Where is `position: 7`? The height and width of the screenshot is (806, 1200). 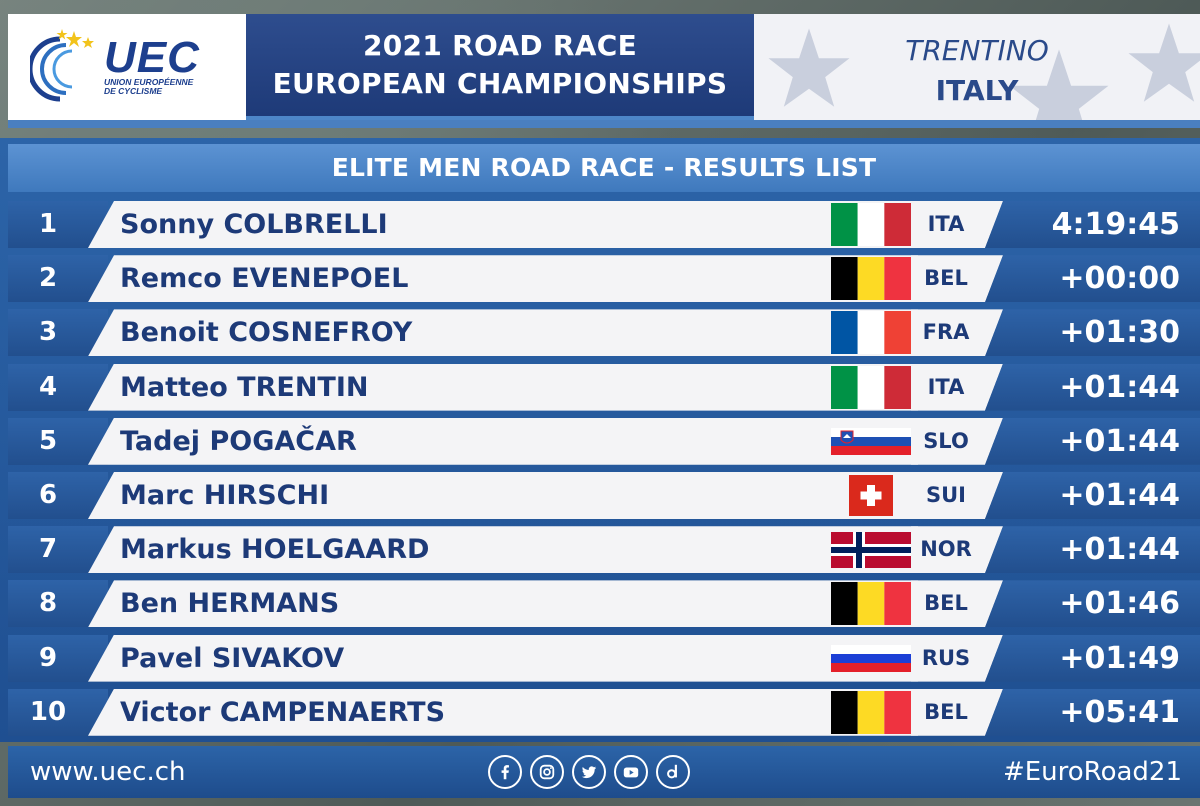
position: 7 is located at coordinates (48, 549).